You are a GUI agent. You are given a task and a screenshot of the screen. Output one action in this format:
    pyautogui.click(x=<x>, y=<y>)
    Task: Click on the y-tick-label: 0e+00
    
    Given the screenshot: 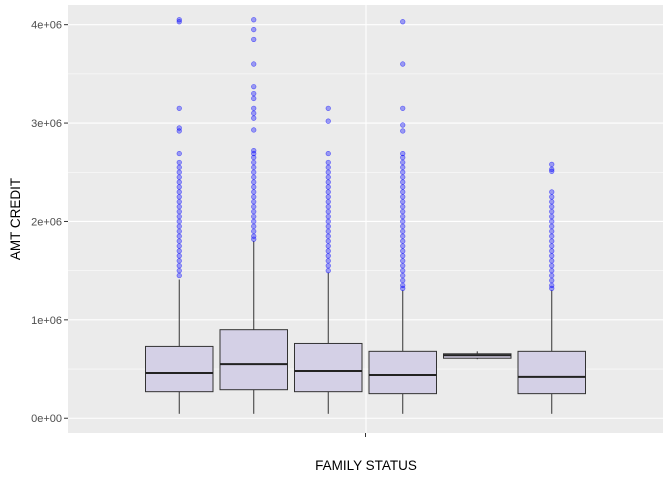 What is the action you would take?
    pyautogui.click(x=46, y=419)
    